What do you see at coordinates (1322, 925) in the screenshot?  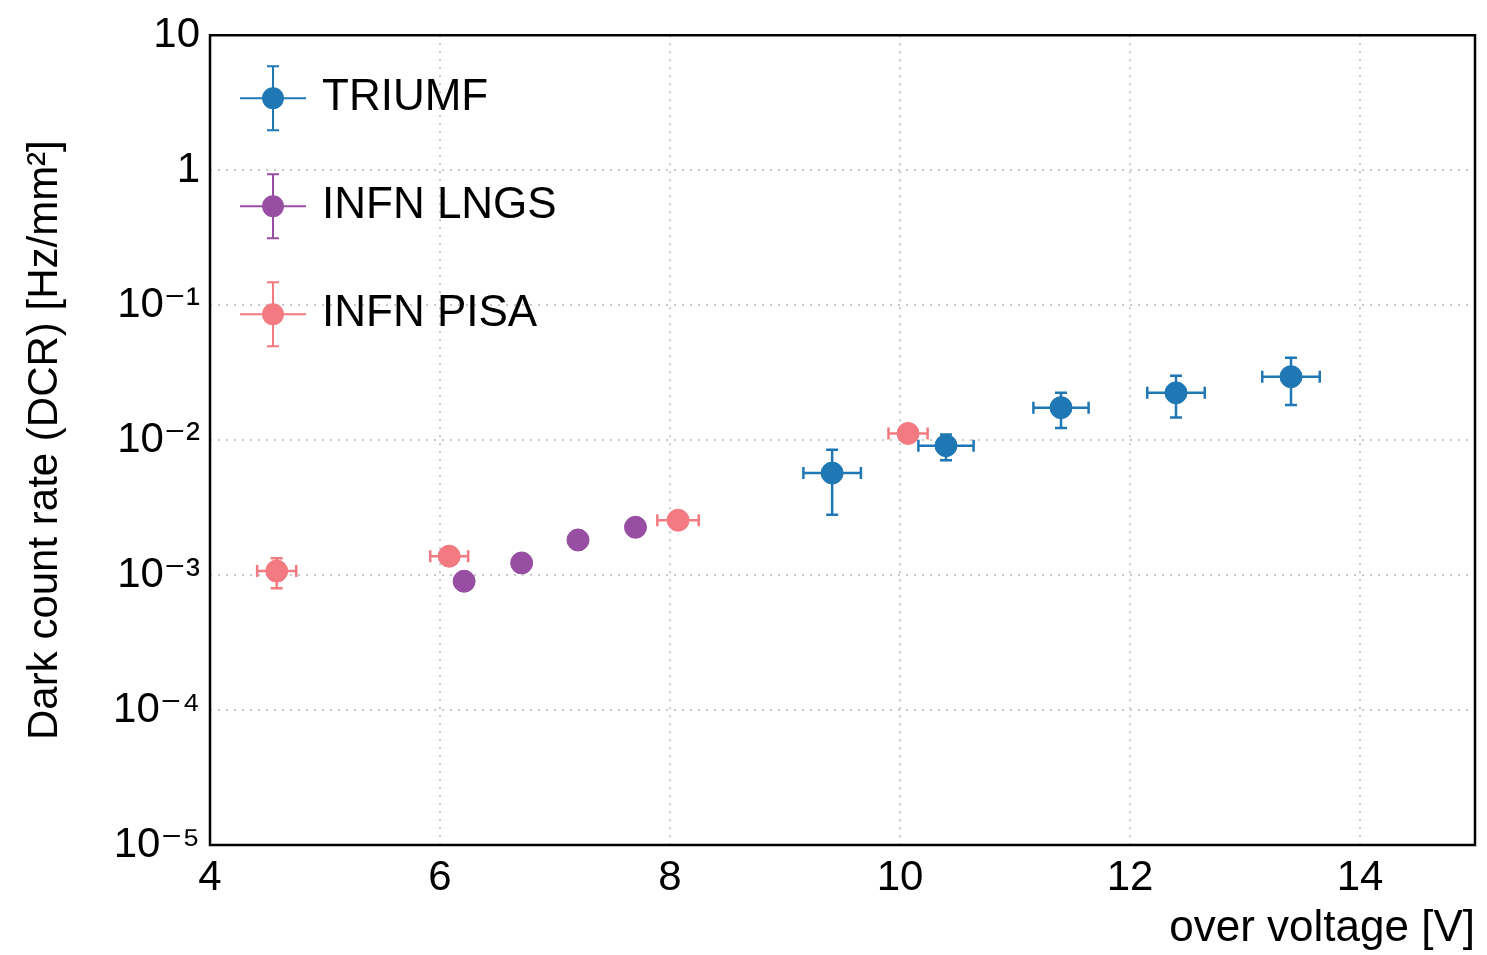 I see `x-axis-title: over voltage [V]` at bounding box center [1322, 925].